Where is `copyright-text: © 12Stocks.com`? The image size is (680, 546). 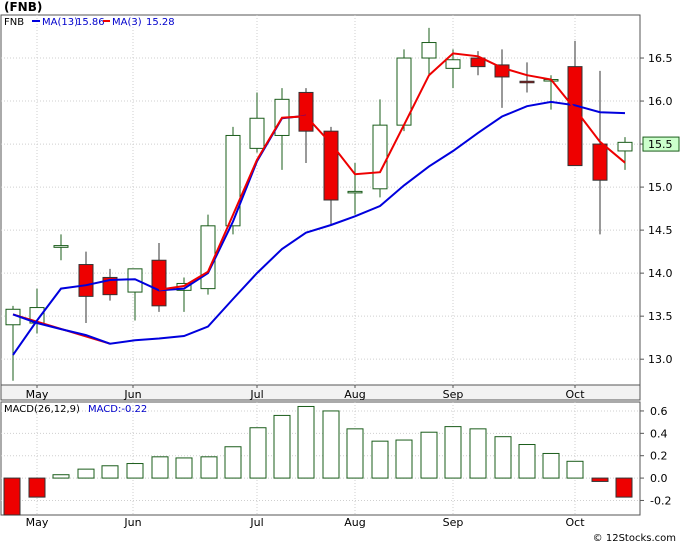
copyright-text: © 12Stocks.com is located at coordinates (634, 538).